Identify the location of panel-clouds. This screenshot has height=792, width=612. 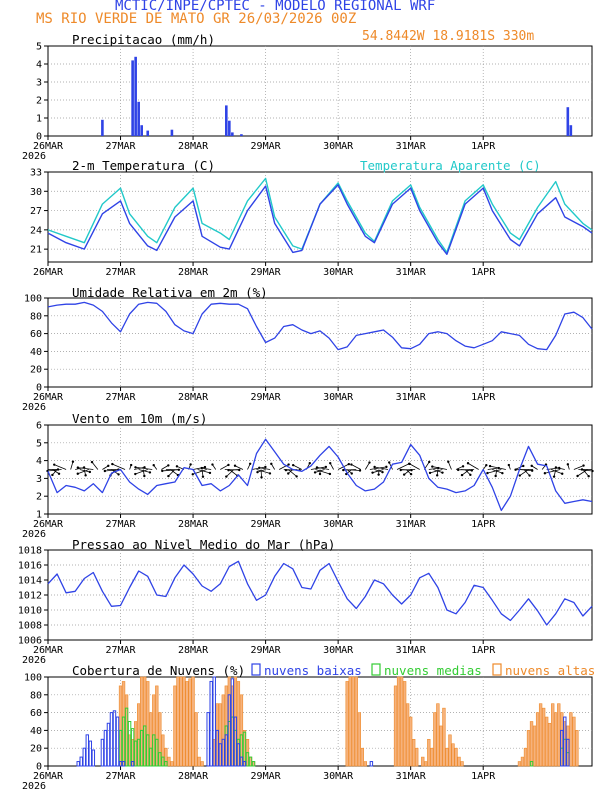
(318, 716).